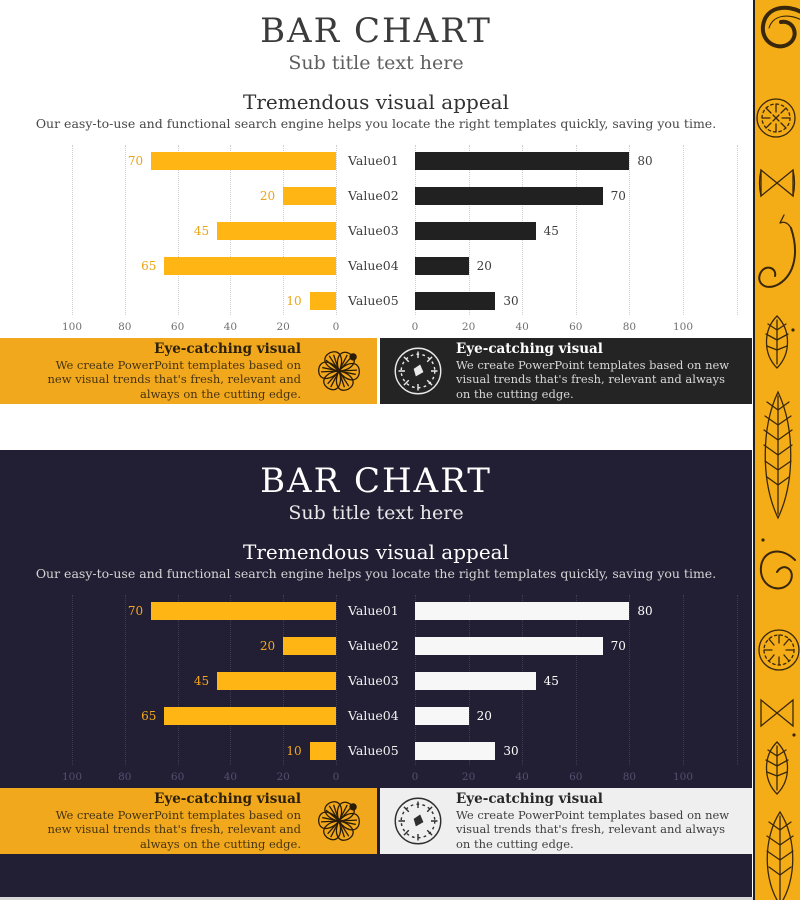  What do you see at coordinates (227, 348) in the screenshot?
I see `callout-heading: Eye-catching visual` at bounding box center [227, 348].